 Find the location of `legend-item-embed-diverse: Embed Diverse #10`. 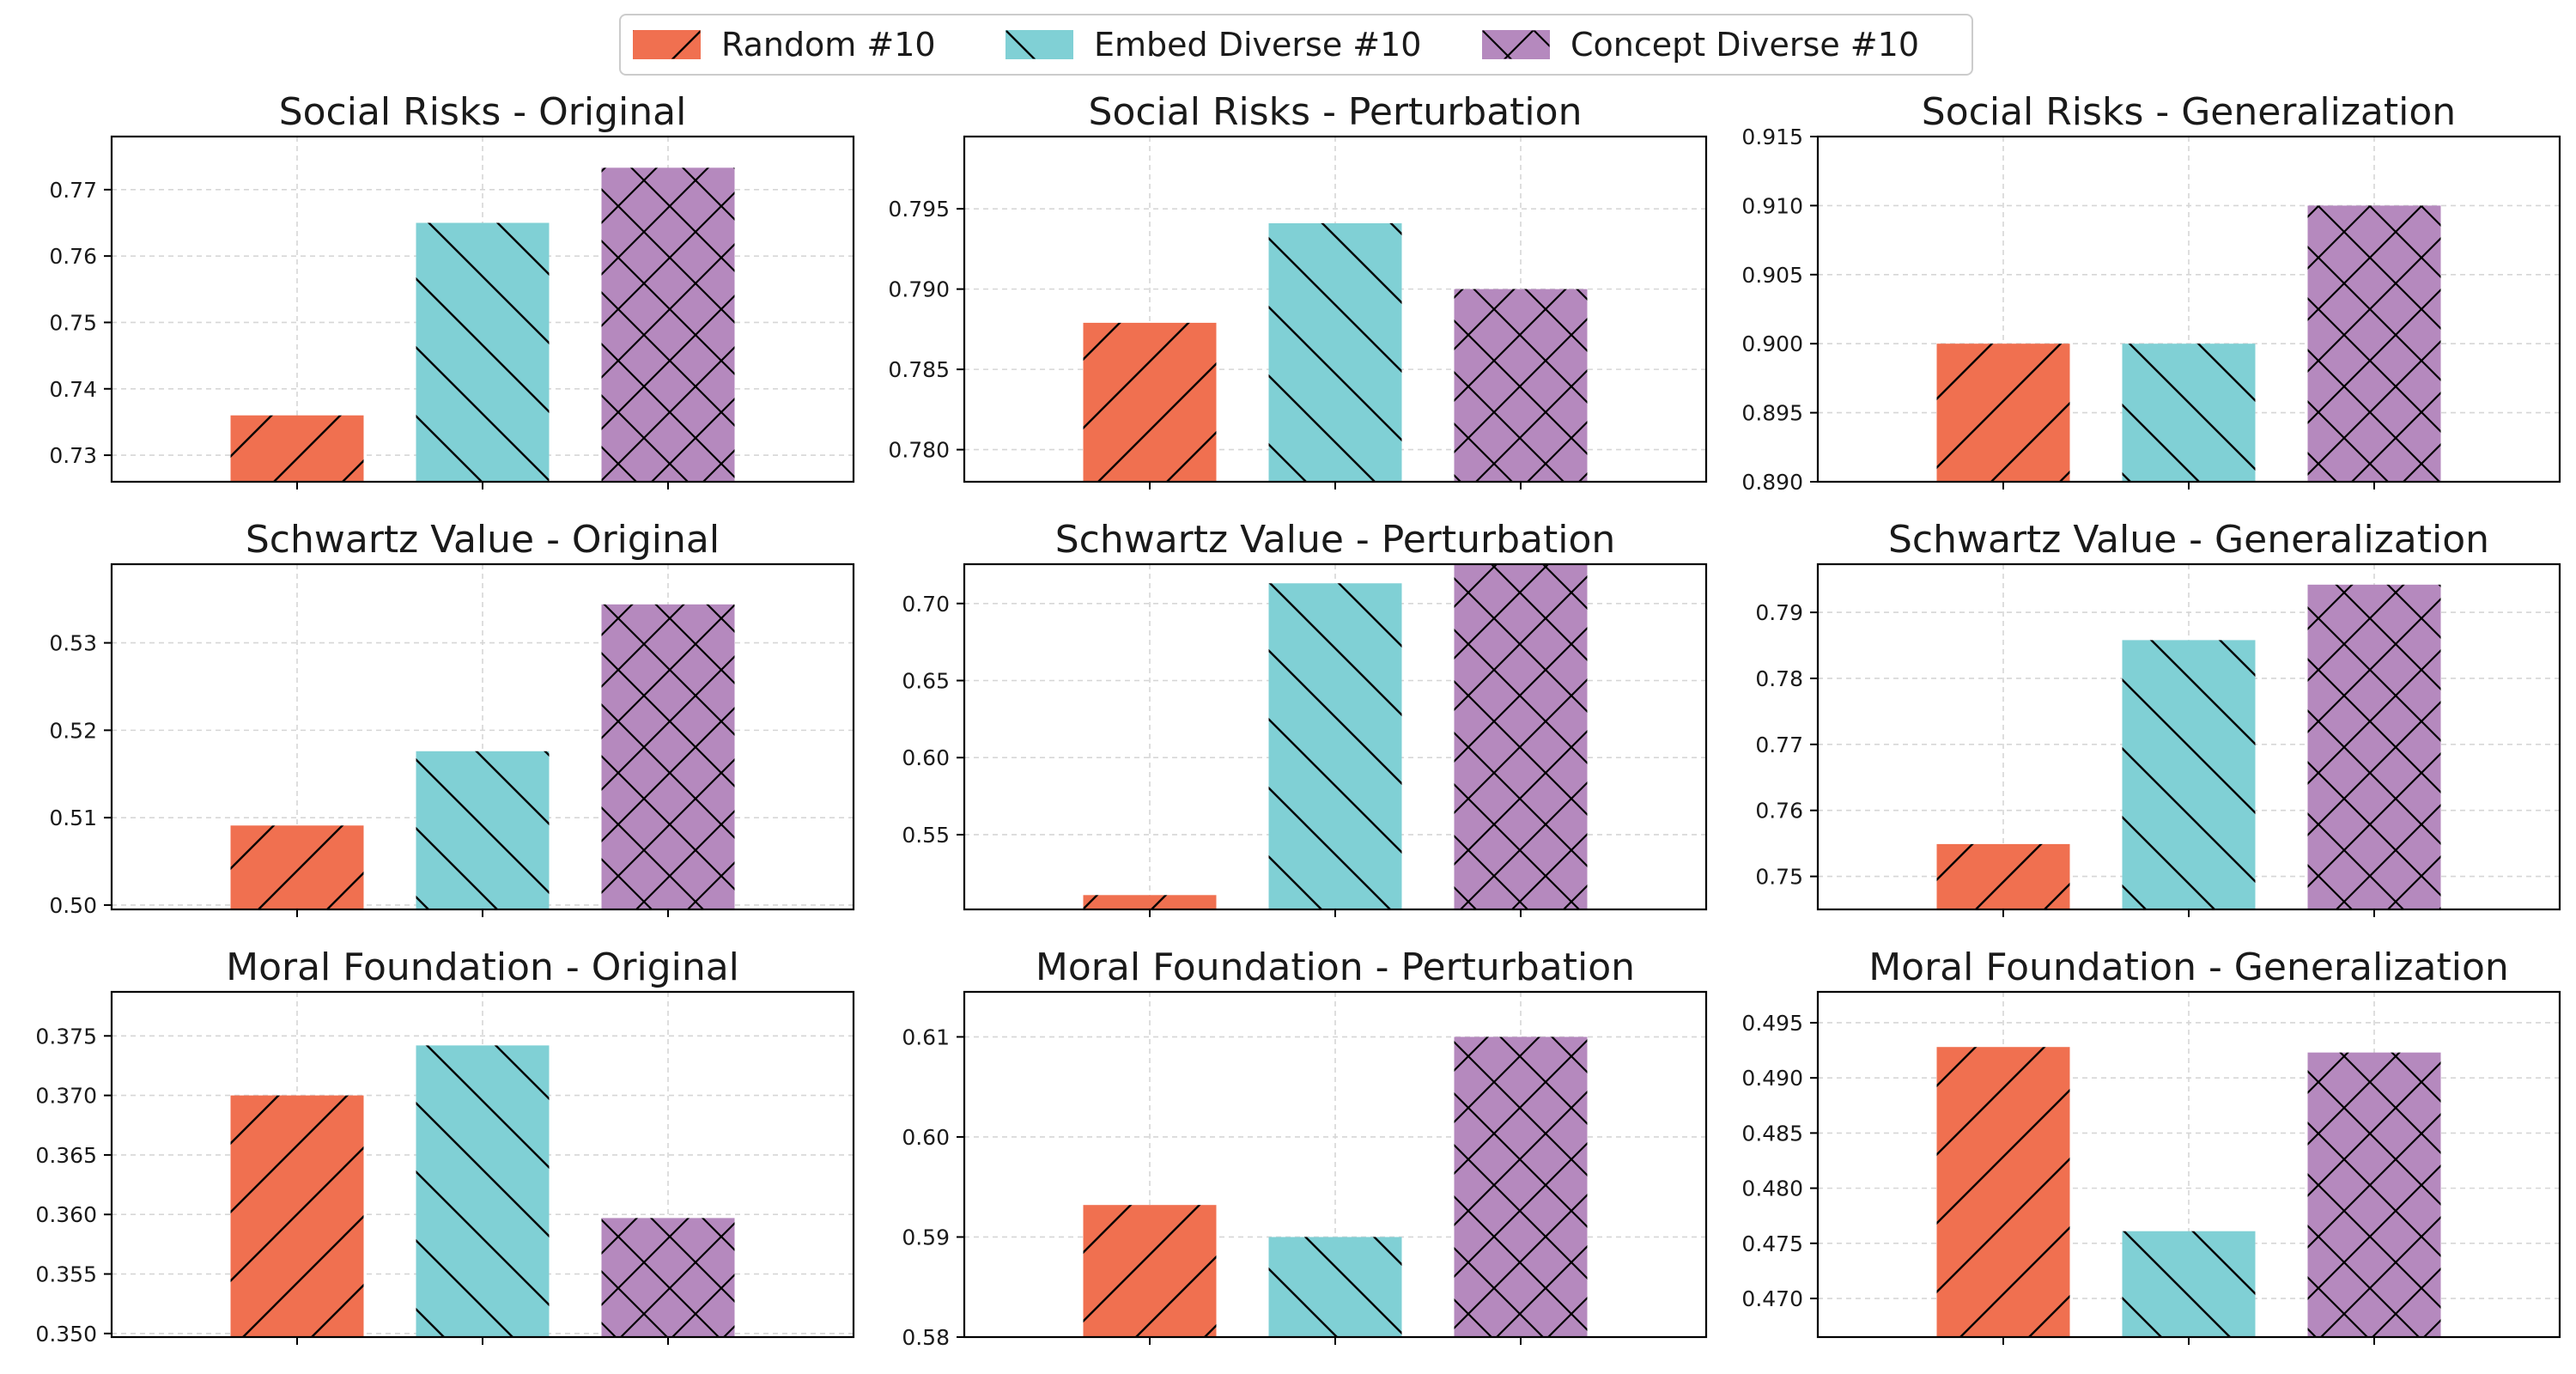

legend-item-embed-diverse: Embed Diverse #10 is located at coordinates (1213, 44).